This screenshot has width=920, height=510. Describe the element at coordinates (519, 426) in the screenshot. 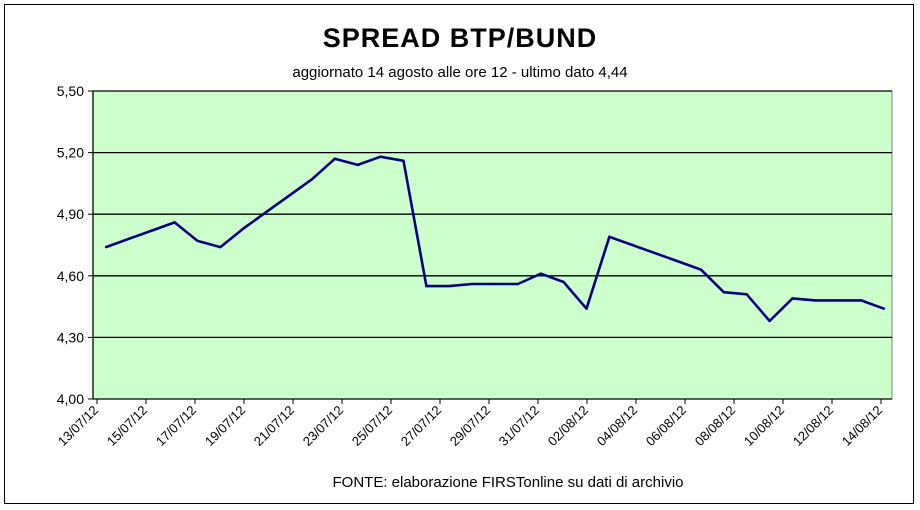

I see `x-tick-label: 31/07/12` at that location.